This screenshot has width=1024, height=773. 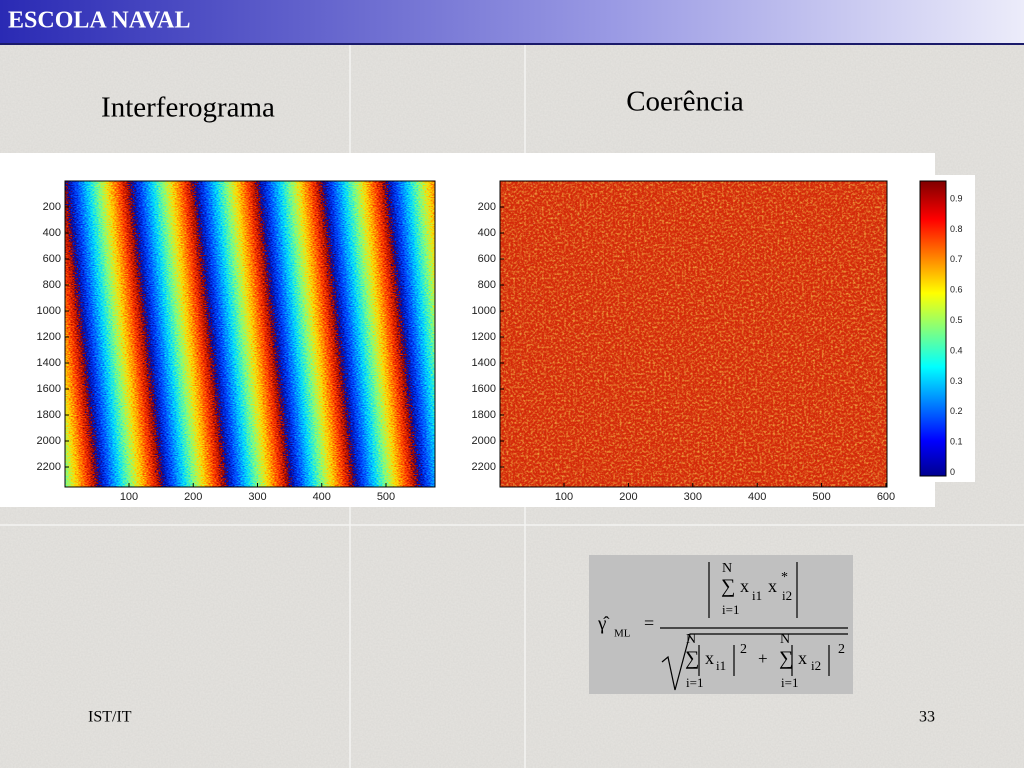 What do you see at coordinates (956, 259) in the screenshot?
I see `colorbar-tick-label: 0.7` at bounding box center [956, 259].